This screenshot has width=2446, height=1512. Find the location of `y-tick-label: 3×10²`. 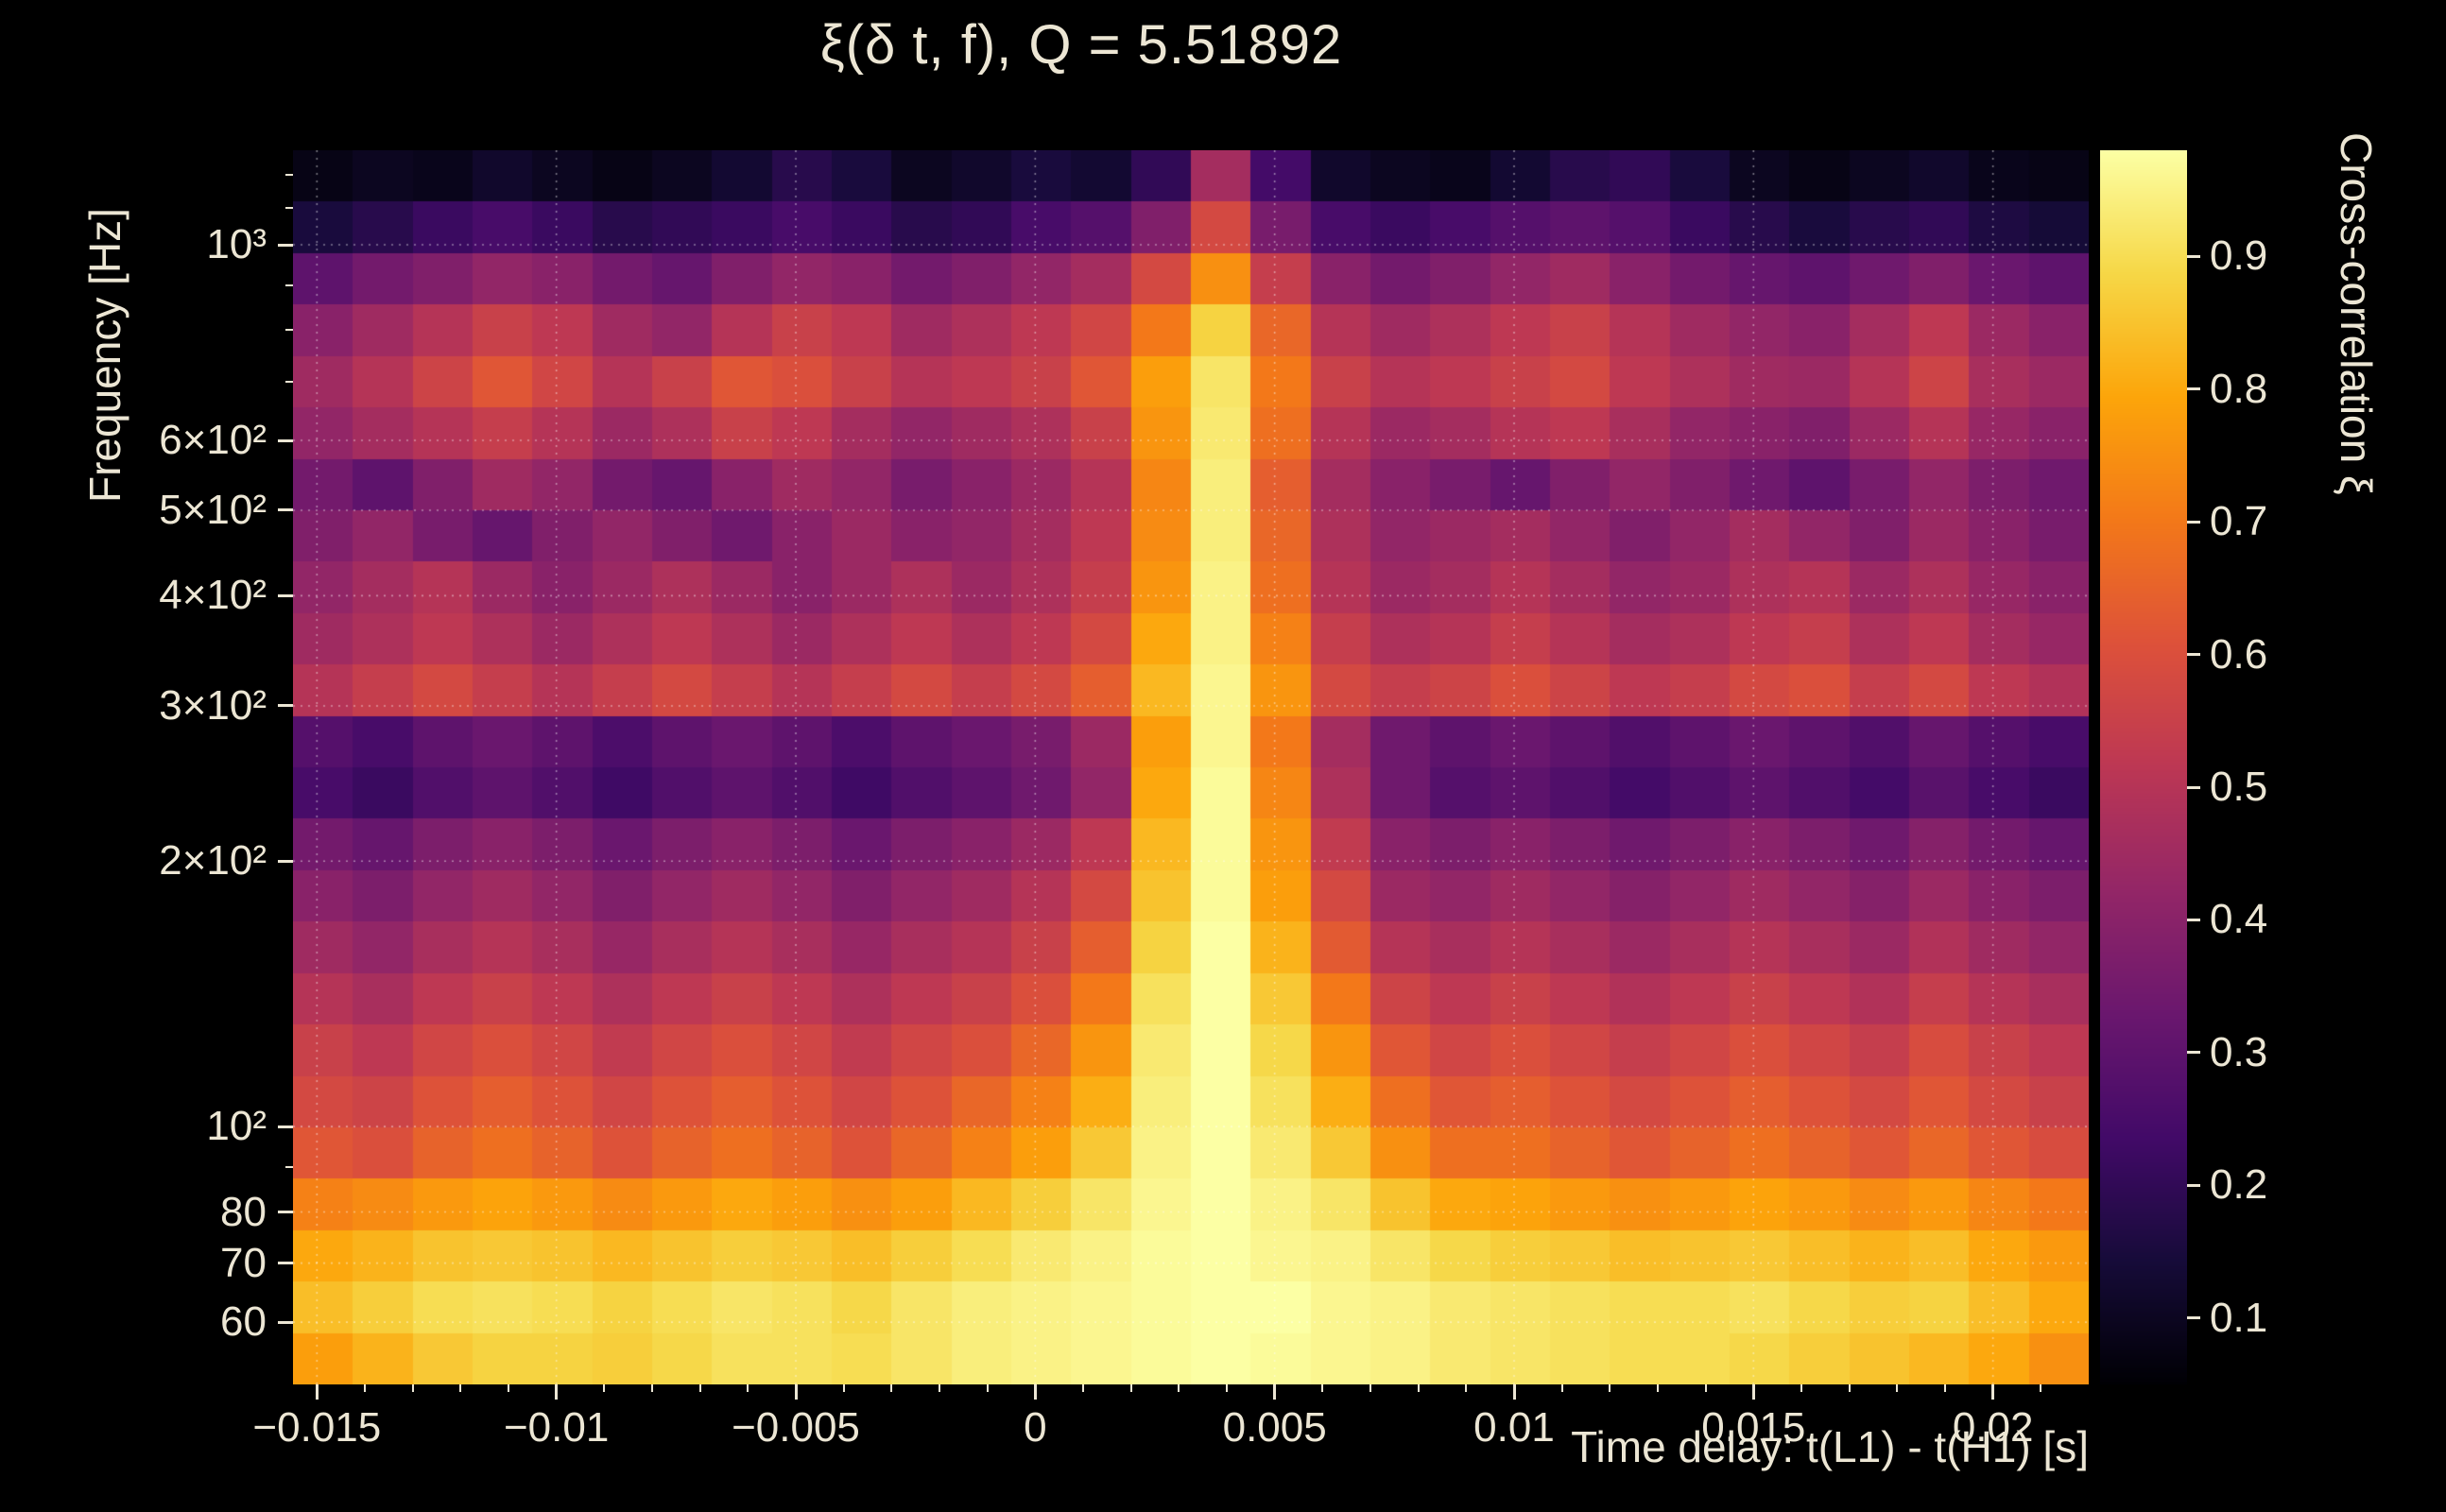

y-tick-label: 3×10² is located at coordinates (213, 705).